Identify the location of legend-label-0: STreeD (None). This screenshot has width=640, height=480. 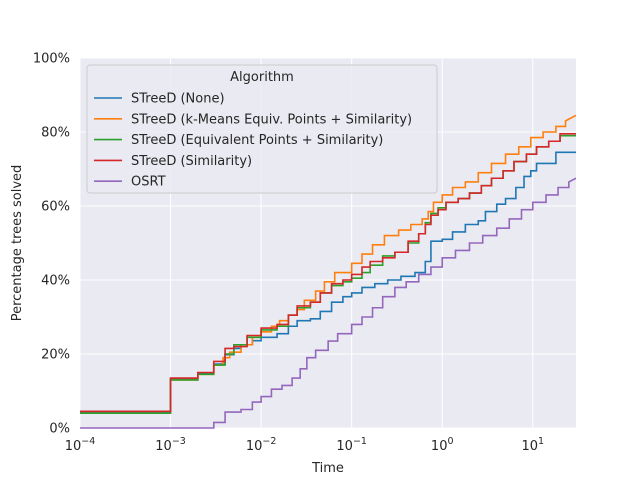
(178, 99).